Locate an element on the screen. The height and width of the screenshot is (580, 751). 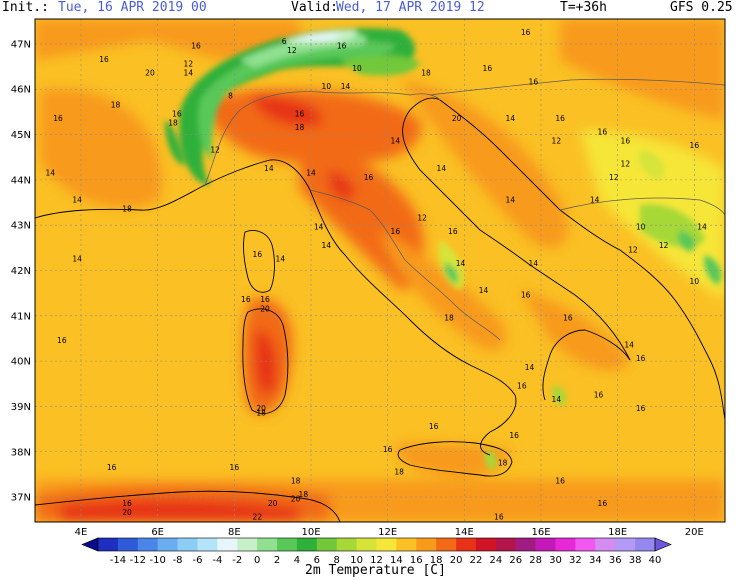
lon-tick-label: 8E is located at coordinates (234, 532).